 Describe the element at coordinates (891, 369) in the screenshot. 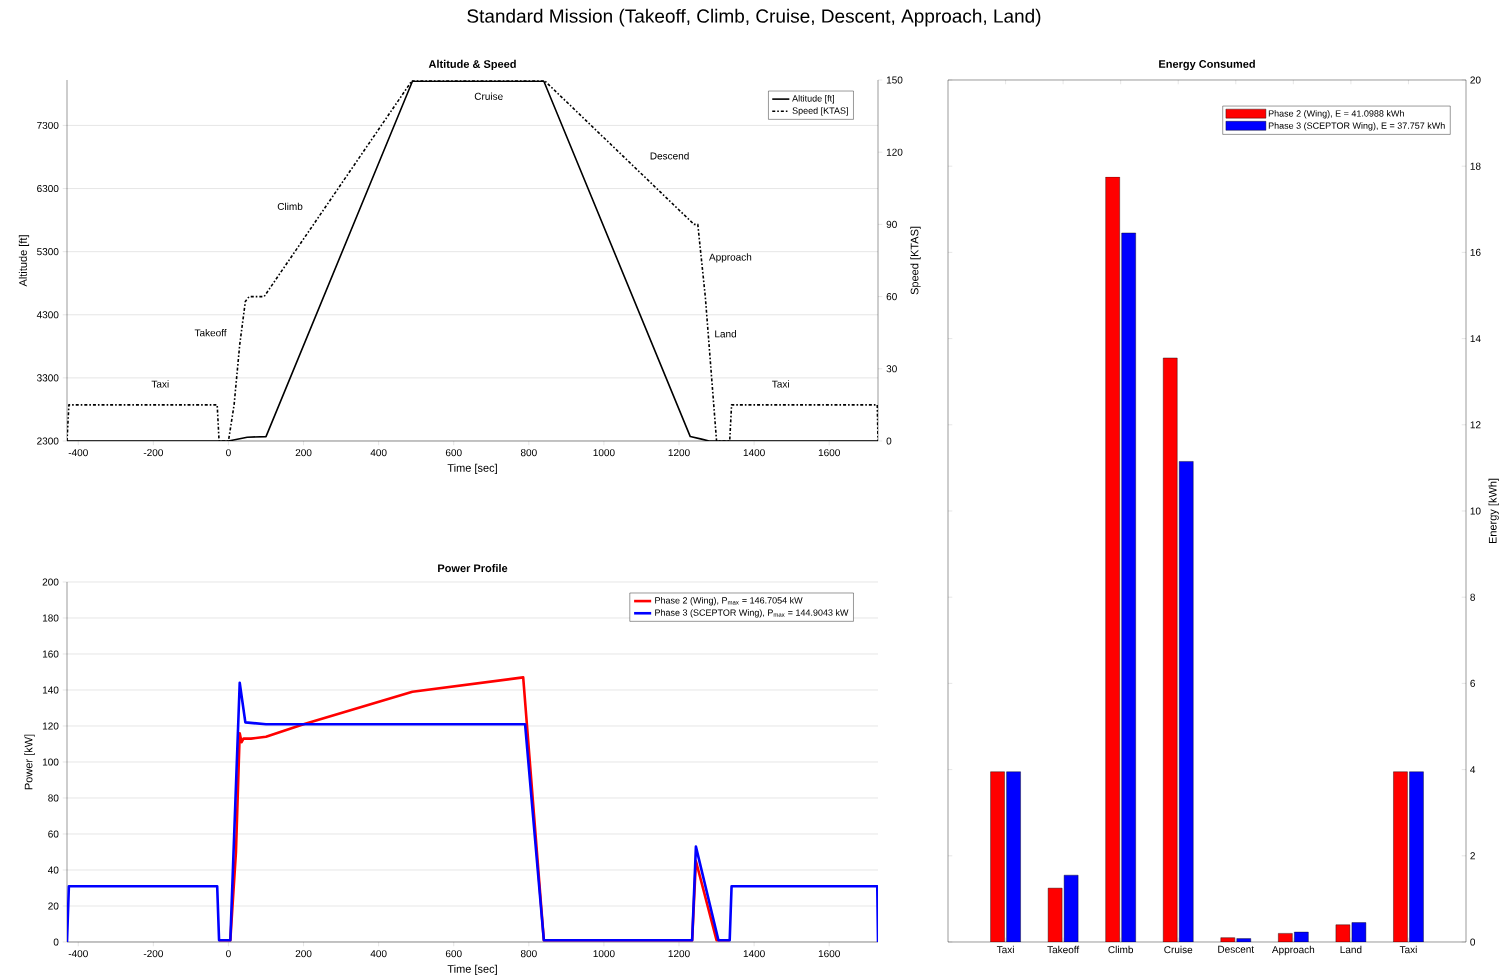

I see `y2-tick-label: 30` at that location.